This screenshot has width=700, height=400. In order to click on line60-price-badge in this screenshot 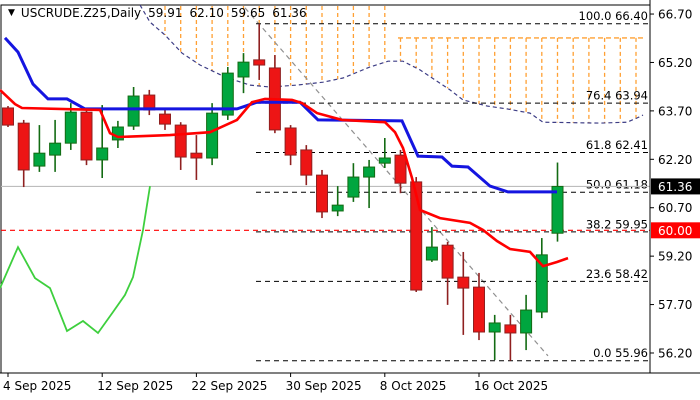, I will do `click(675, 230)`.